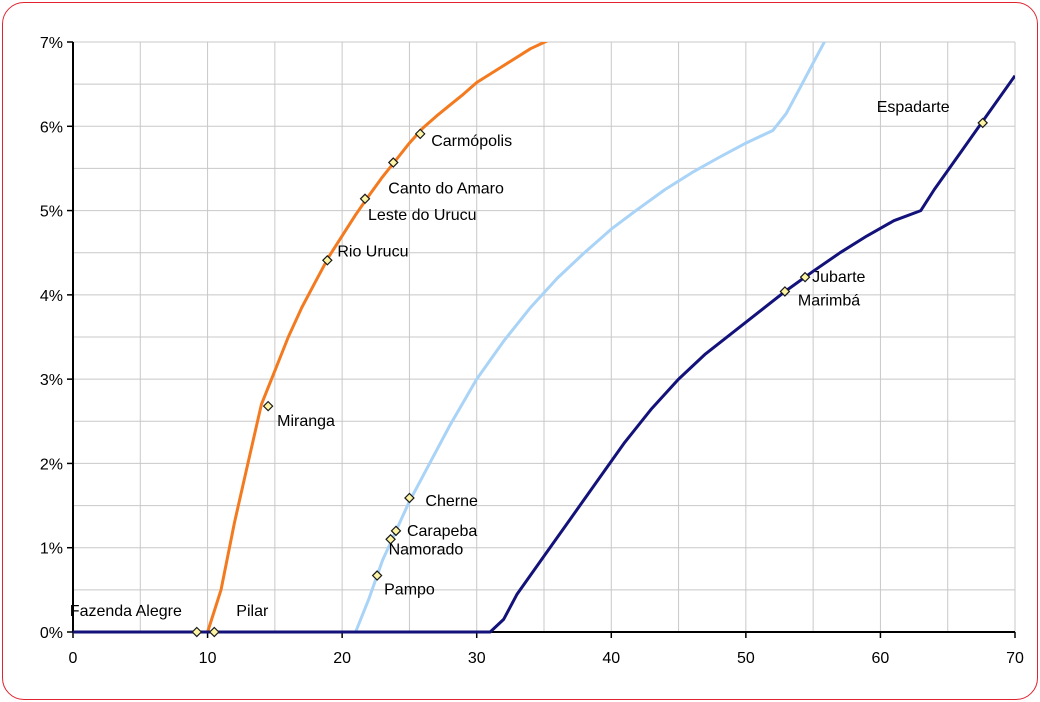 This screenshot has width=1040, height=702. I want to click on field-label: Namorado, so click(426, 549).